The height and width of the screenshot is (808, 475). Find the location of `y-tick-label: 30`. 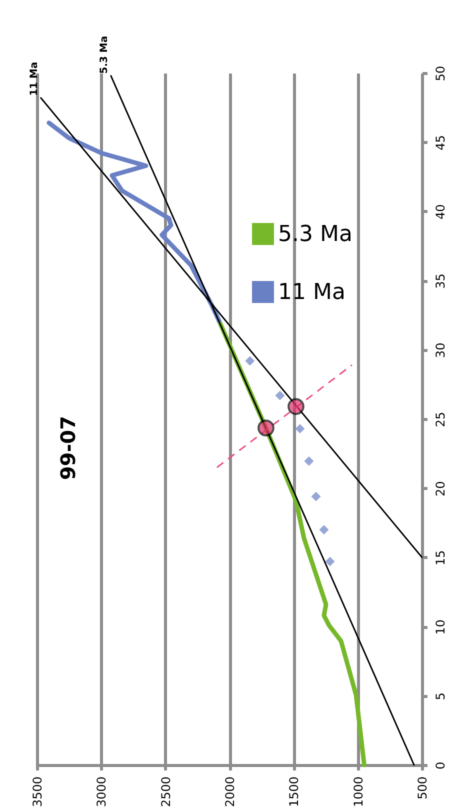

y-tick-label: 30 is located at coordinates (441, 350).